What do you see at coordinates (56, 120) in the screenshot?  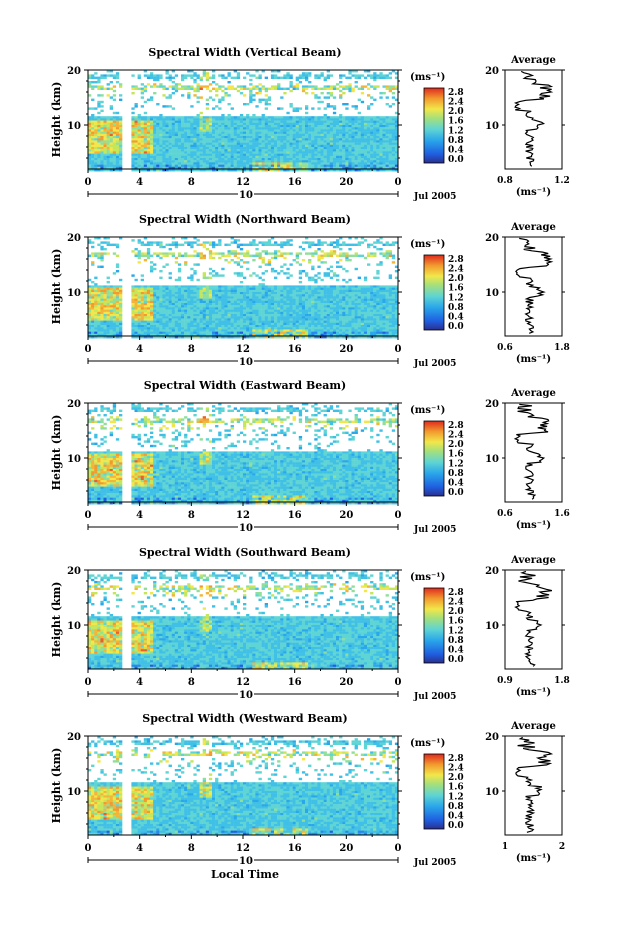 I see `y-axis-label: Height (km)` at bounding box center [56, 120].